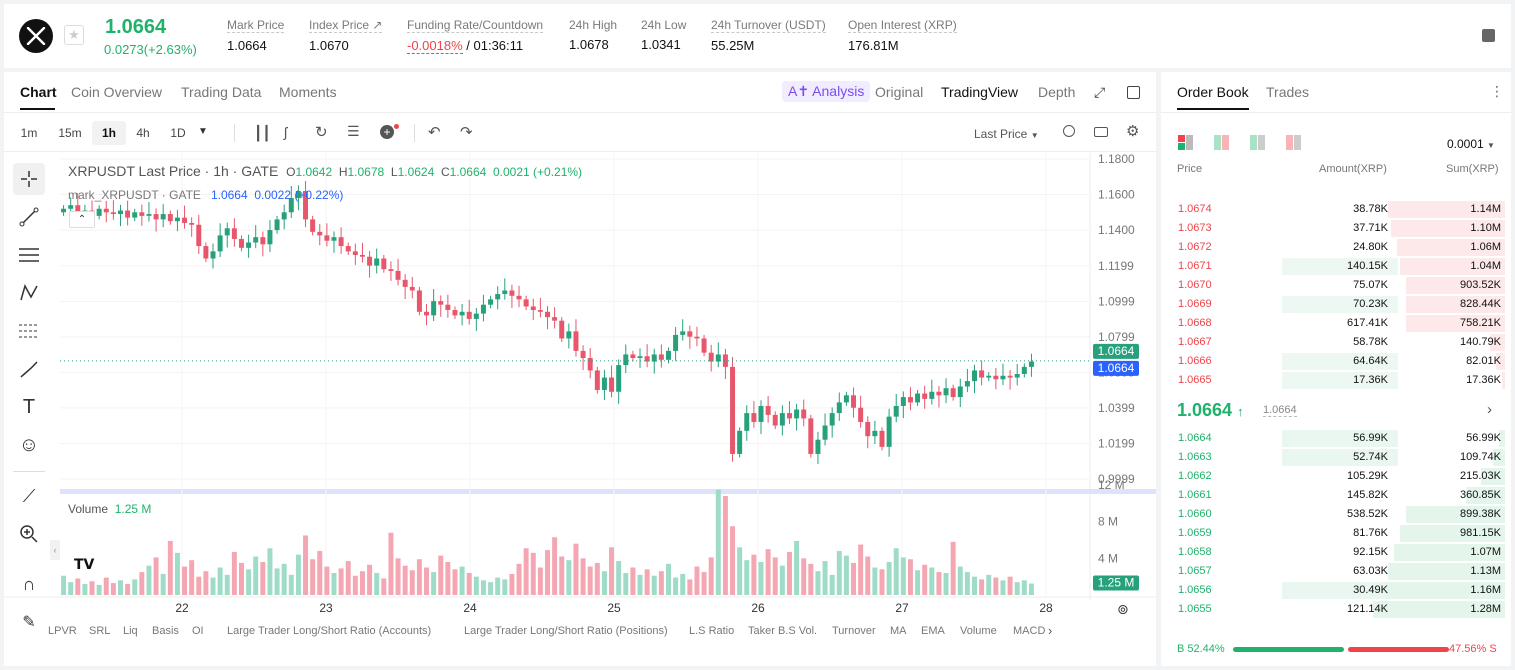 The image size is (1515, 670). I want to click on ask-row: 1.0666 64.64K 82.01K, so click(1337, 361).